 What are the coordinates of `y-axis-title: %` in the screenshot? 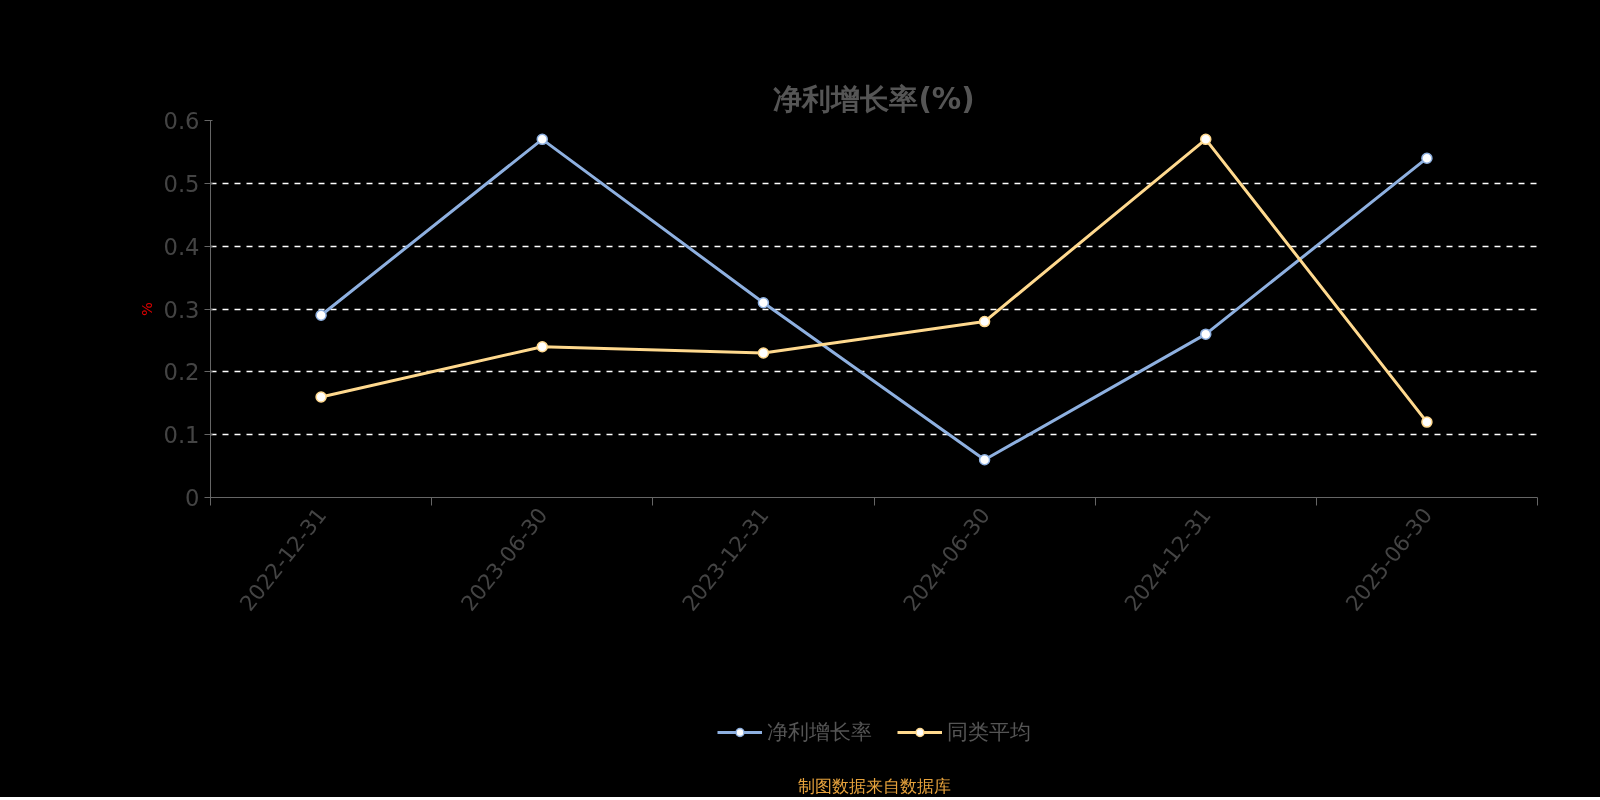 It's located at (147, 308).